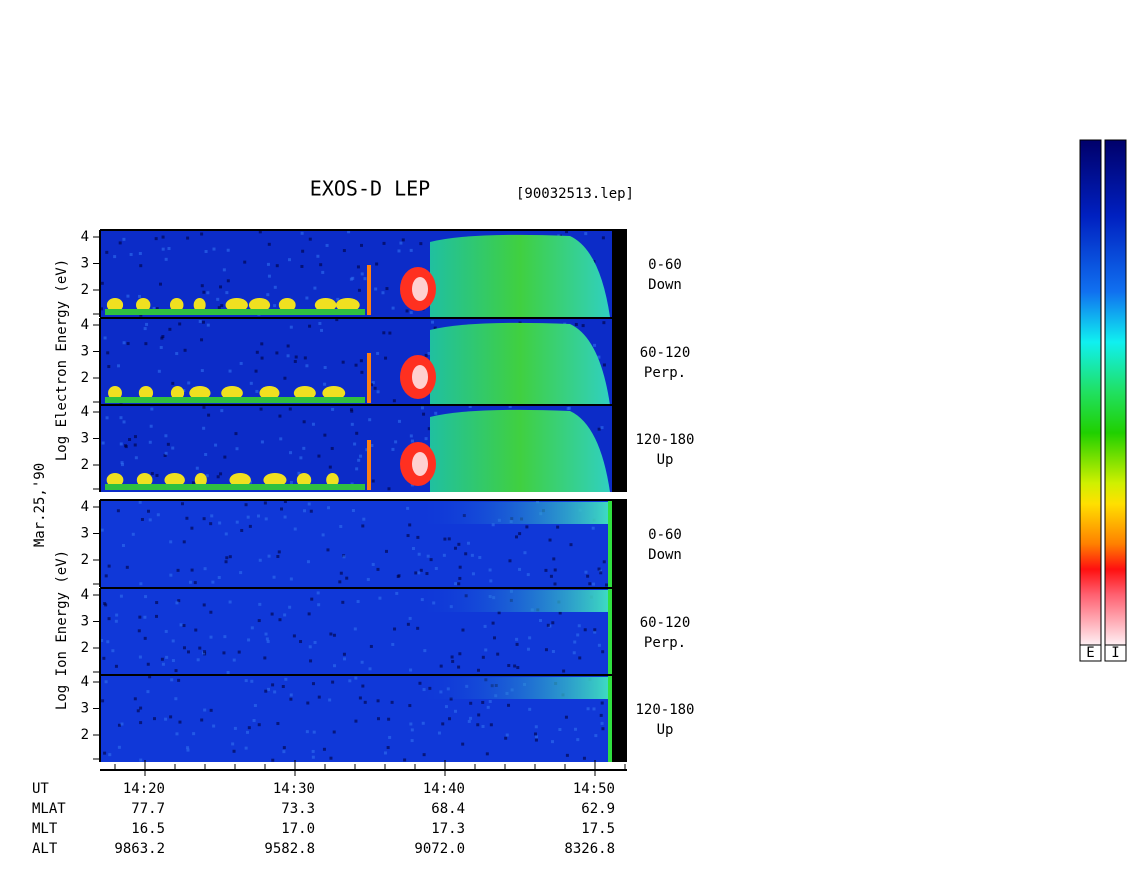 Image resolution: width=1130 pixels, height=875 pixels. Describe the element at coordinates (85, 560) in the screenshot. I see `y-tick-label: 2` at that location.